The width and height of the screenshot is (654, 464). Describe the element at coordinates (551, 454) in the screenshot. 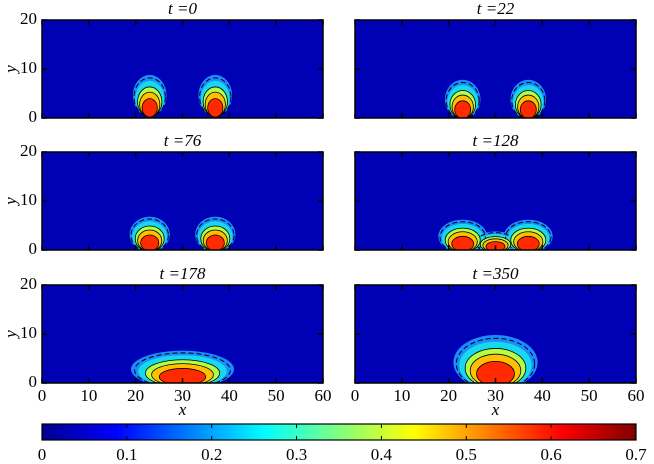

I see `colorbar-tick-label: 0.6` at that location.